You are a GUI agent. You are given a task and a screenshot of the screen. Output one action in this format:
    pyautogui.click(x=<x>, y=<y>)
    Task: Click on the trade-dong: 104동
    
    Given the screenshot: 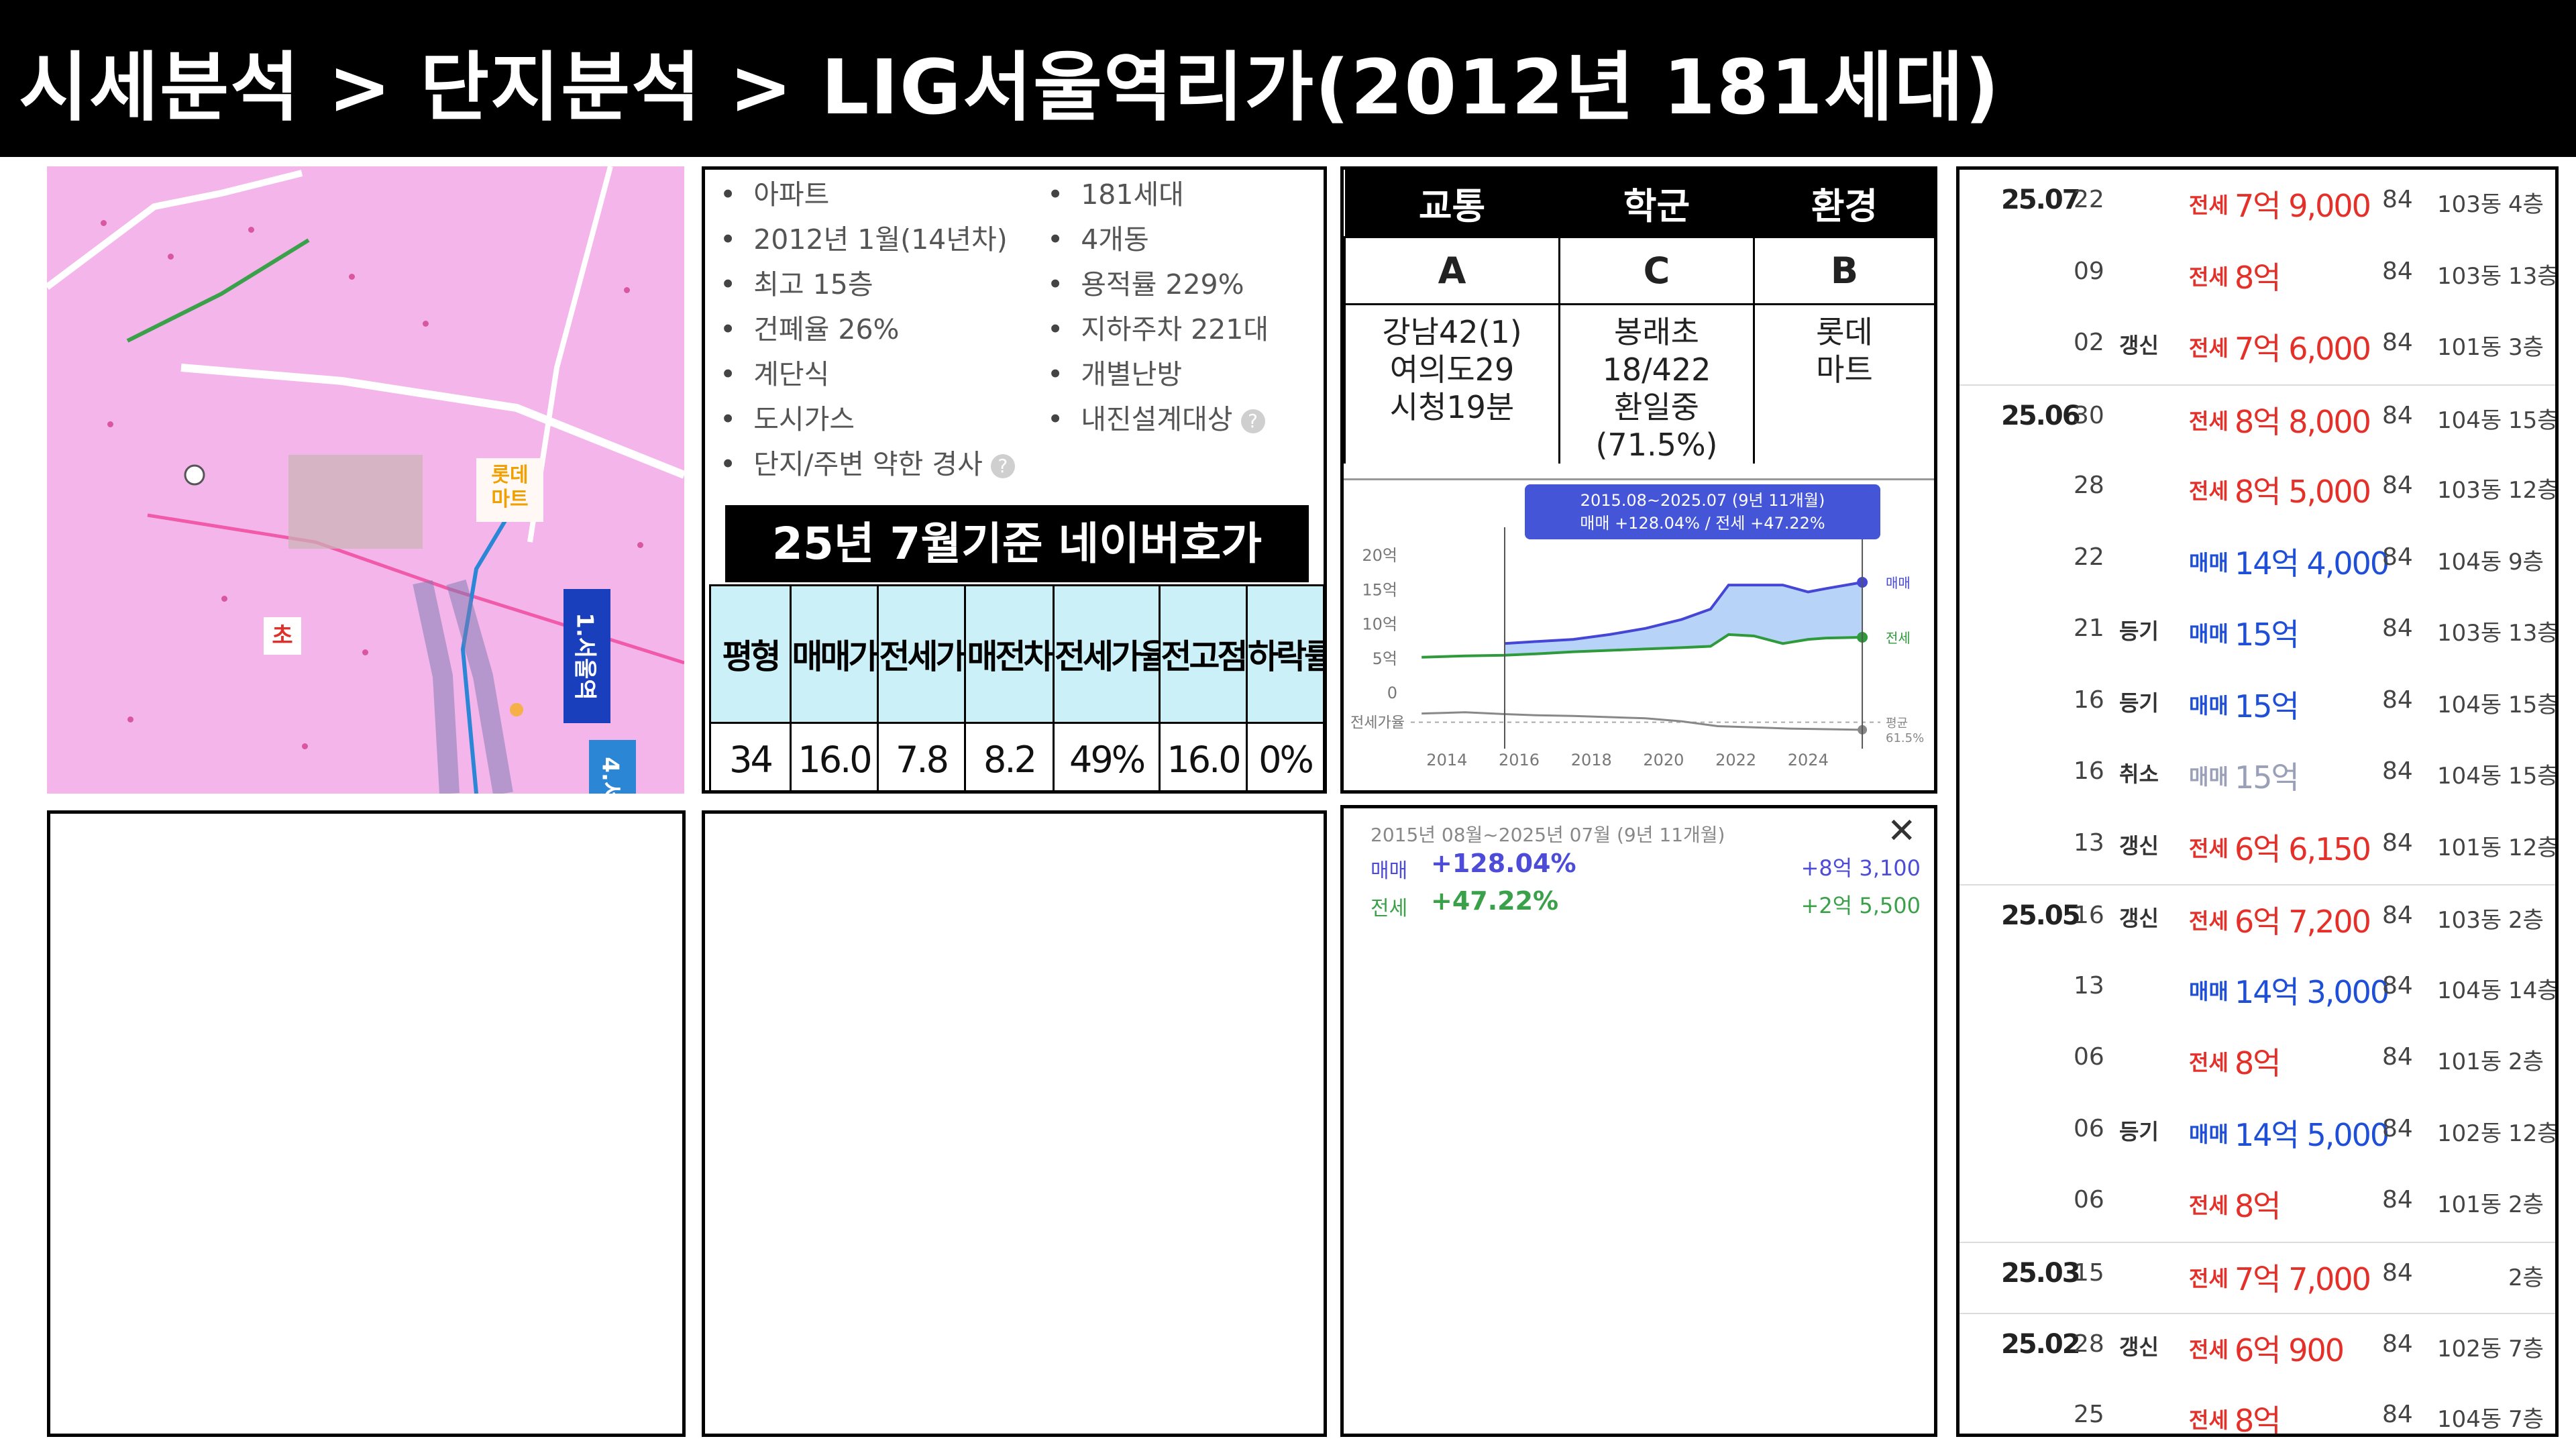 What is the action you would take?
    pyautogui.click(x=2469, y=562)
    